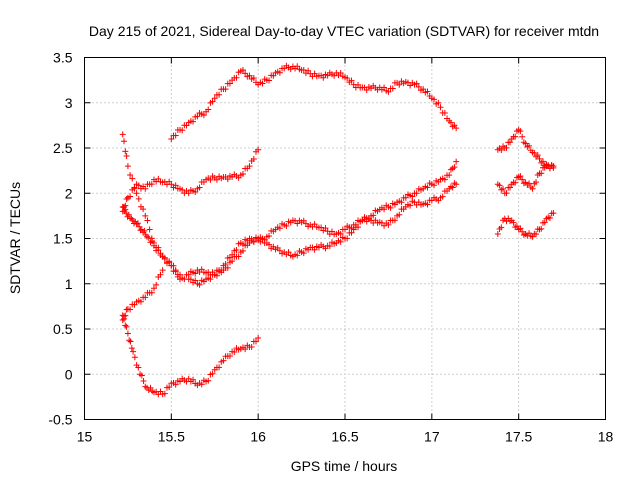  Describe the element at coordinates (432, 437) in the screenshot. I see `x-tick-label: 17` at that location.